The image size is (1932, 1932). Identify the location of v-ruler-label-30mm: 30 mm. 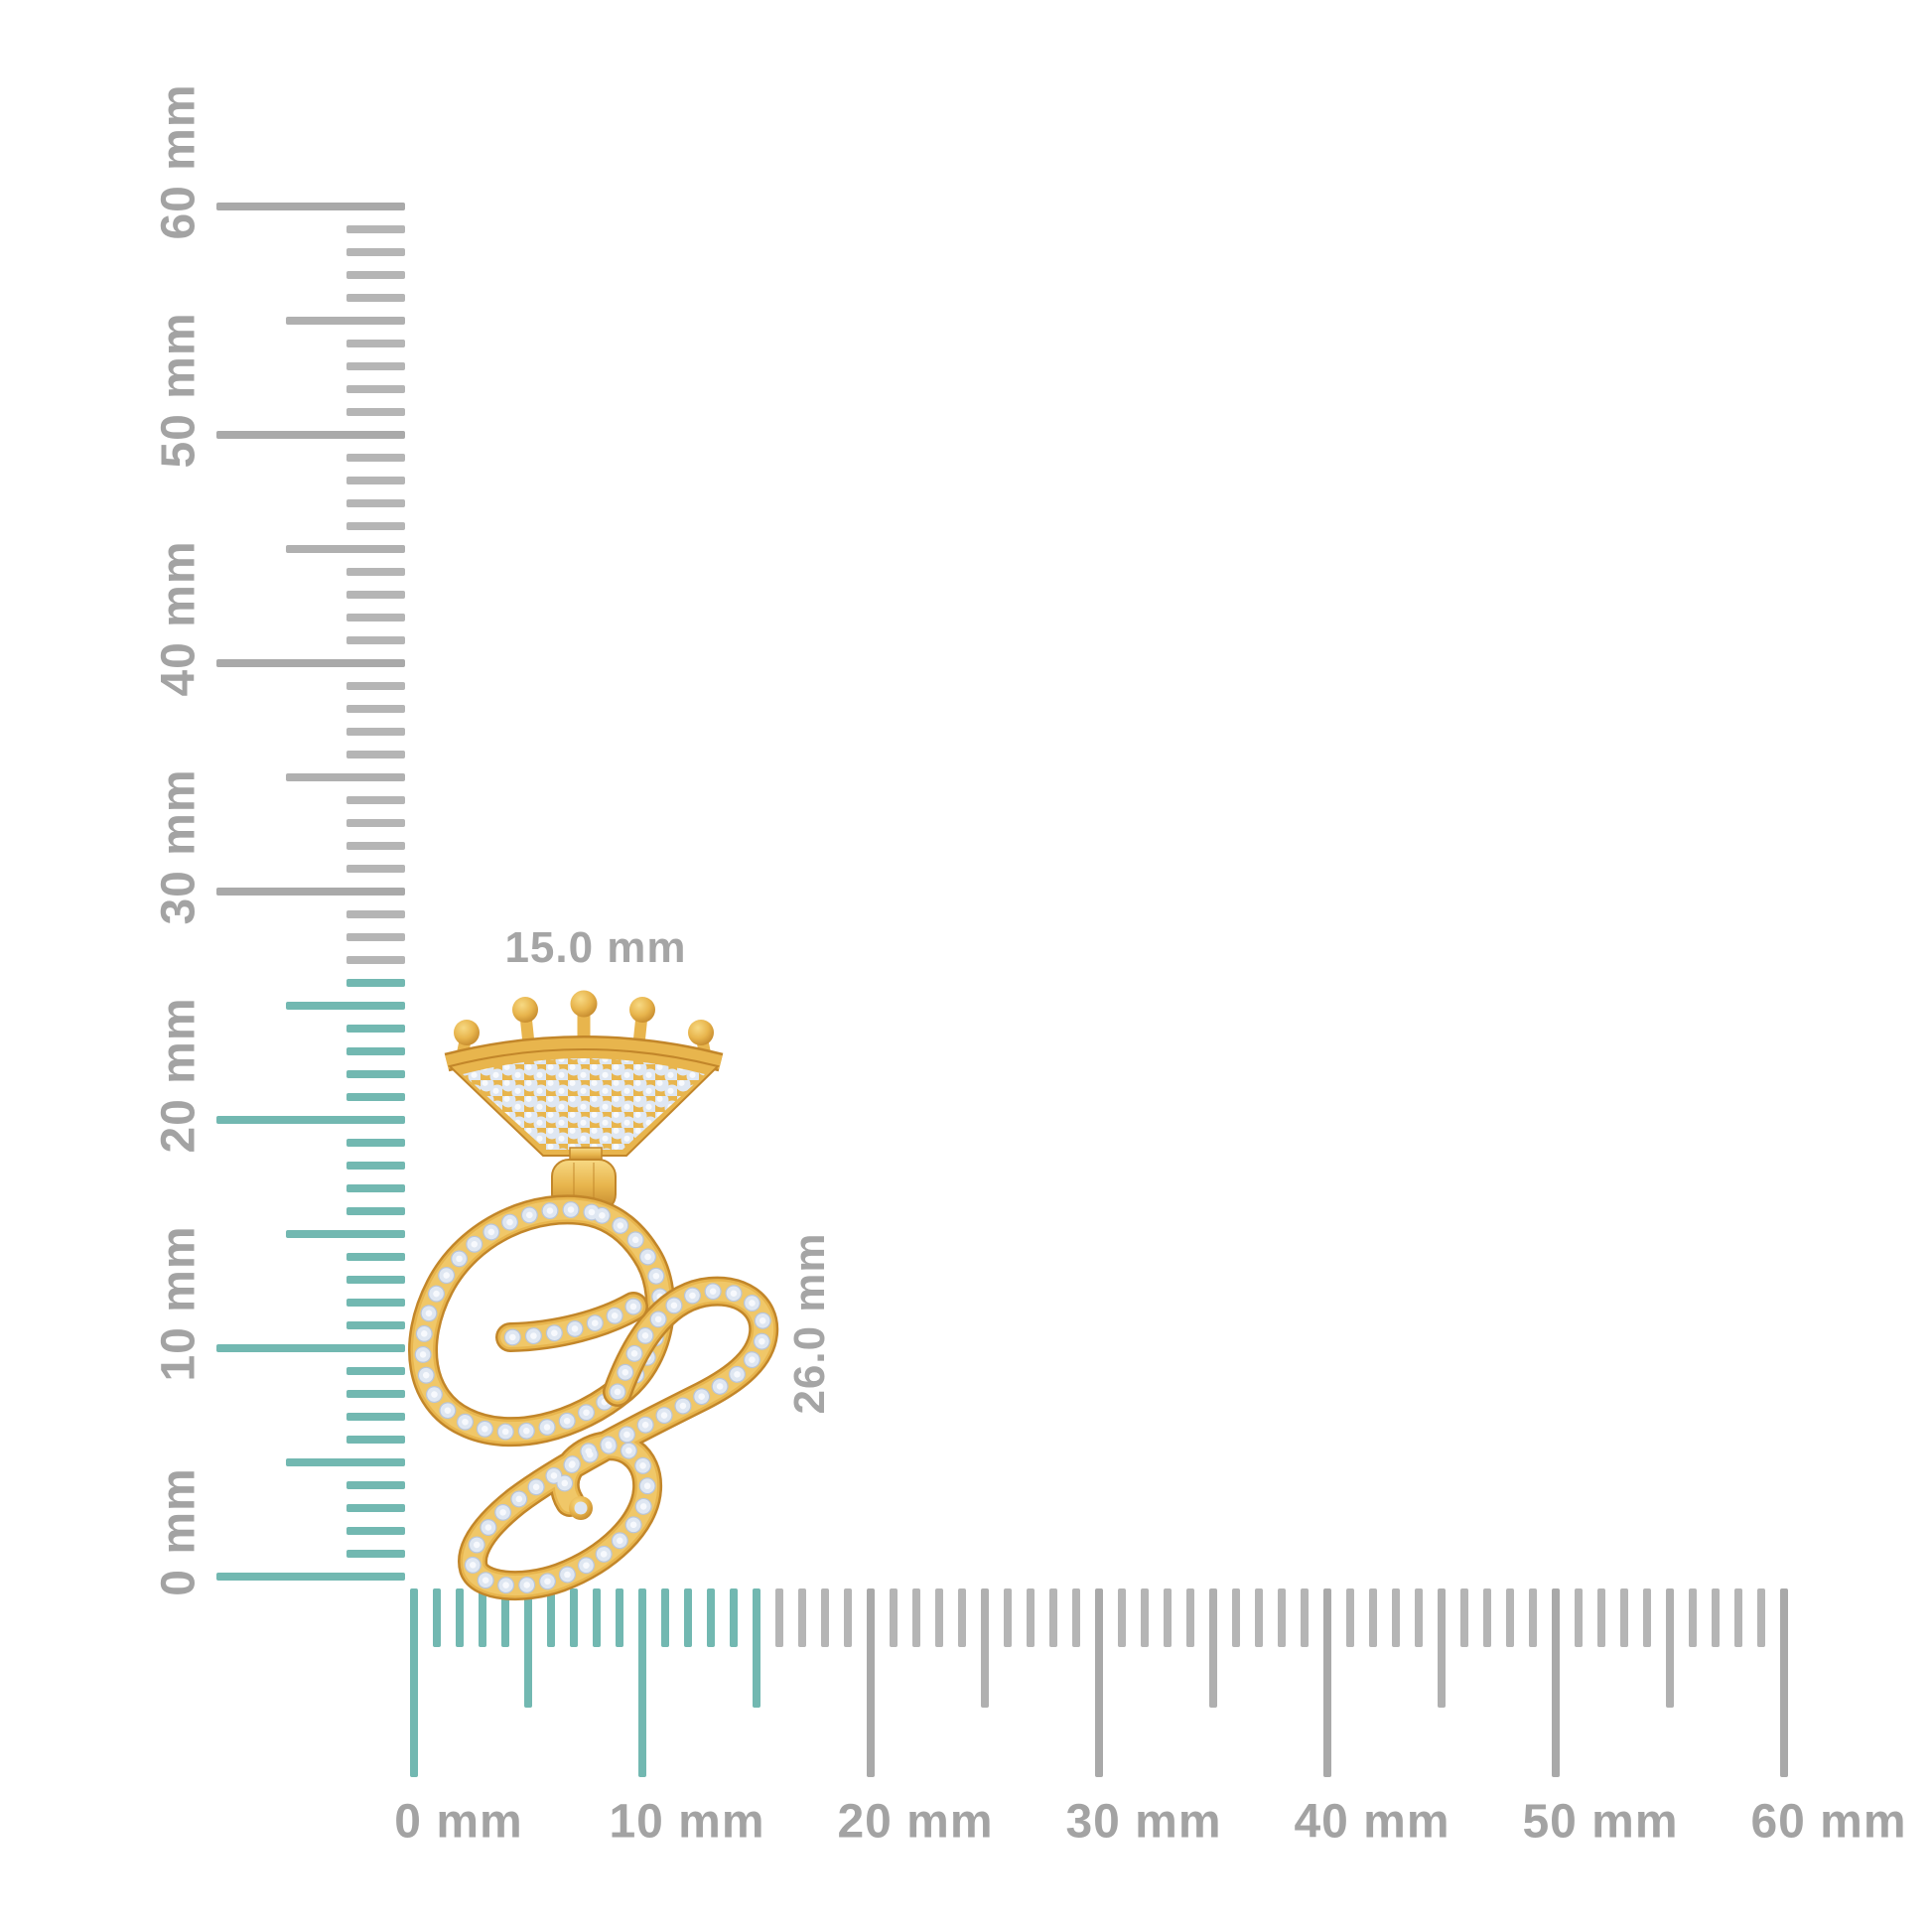
(179, 846).